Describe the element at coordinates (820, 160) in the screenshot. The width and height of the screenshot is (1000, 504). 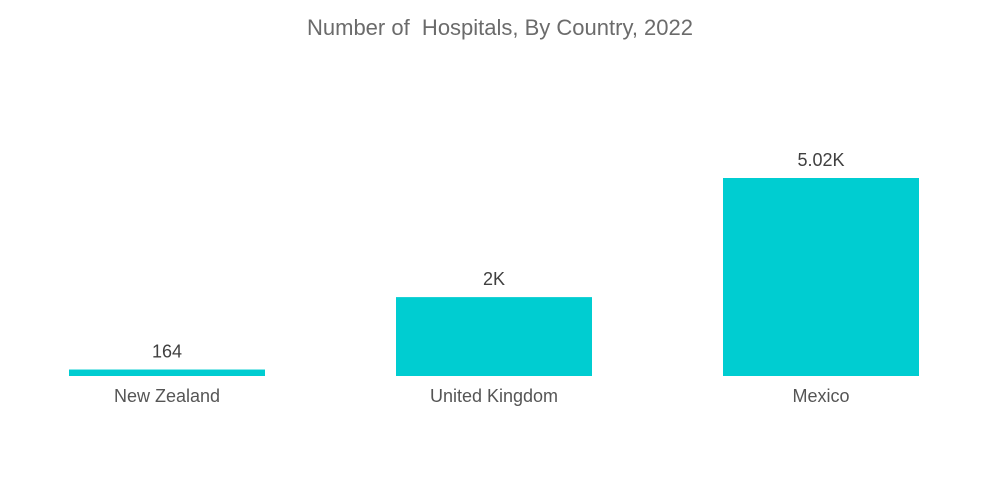
I see `value-label: 5.02K` at that location.